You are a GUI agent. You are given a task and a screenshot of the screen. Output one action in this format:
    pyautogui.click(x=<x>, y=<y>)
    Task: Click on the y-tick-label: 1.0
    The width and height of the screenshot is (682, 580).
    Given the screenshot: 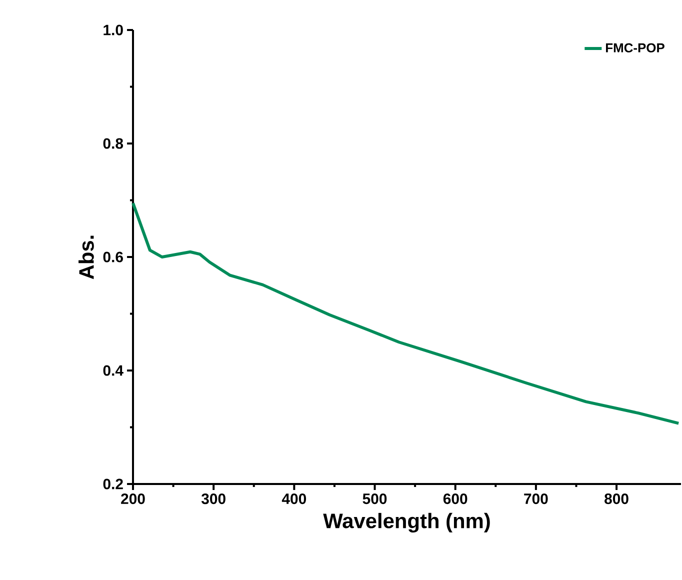 What is the action you would take?
    pyautogui.click(x=113, y=30)
    